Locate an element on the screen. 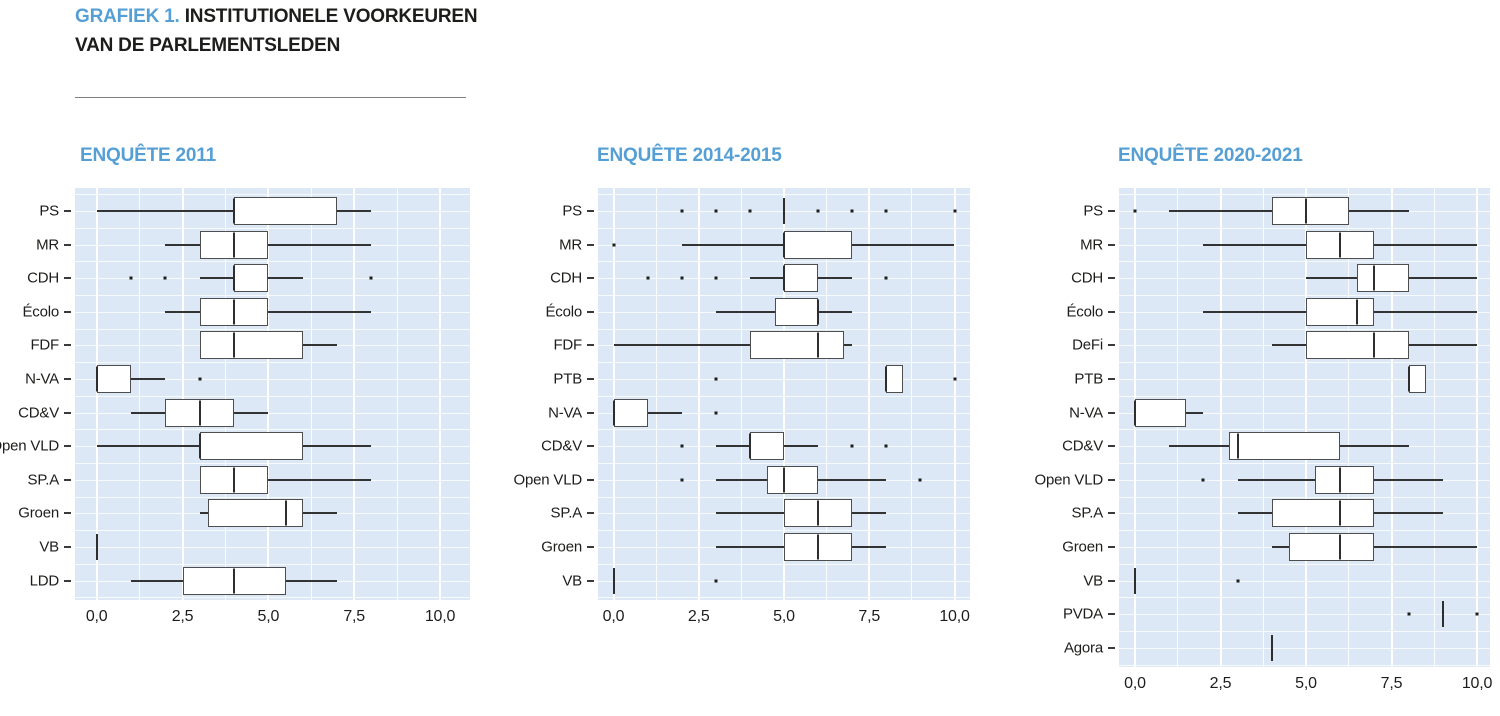  category-label: SP.A is located at coordinates (566, 513).